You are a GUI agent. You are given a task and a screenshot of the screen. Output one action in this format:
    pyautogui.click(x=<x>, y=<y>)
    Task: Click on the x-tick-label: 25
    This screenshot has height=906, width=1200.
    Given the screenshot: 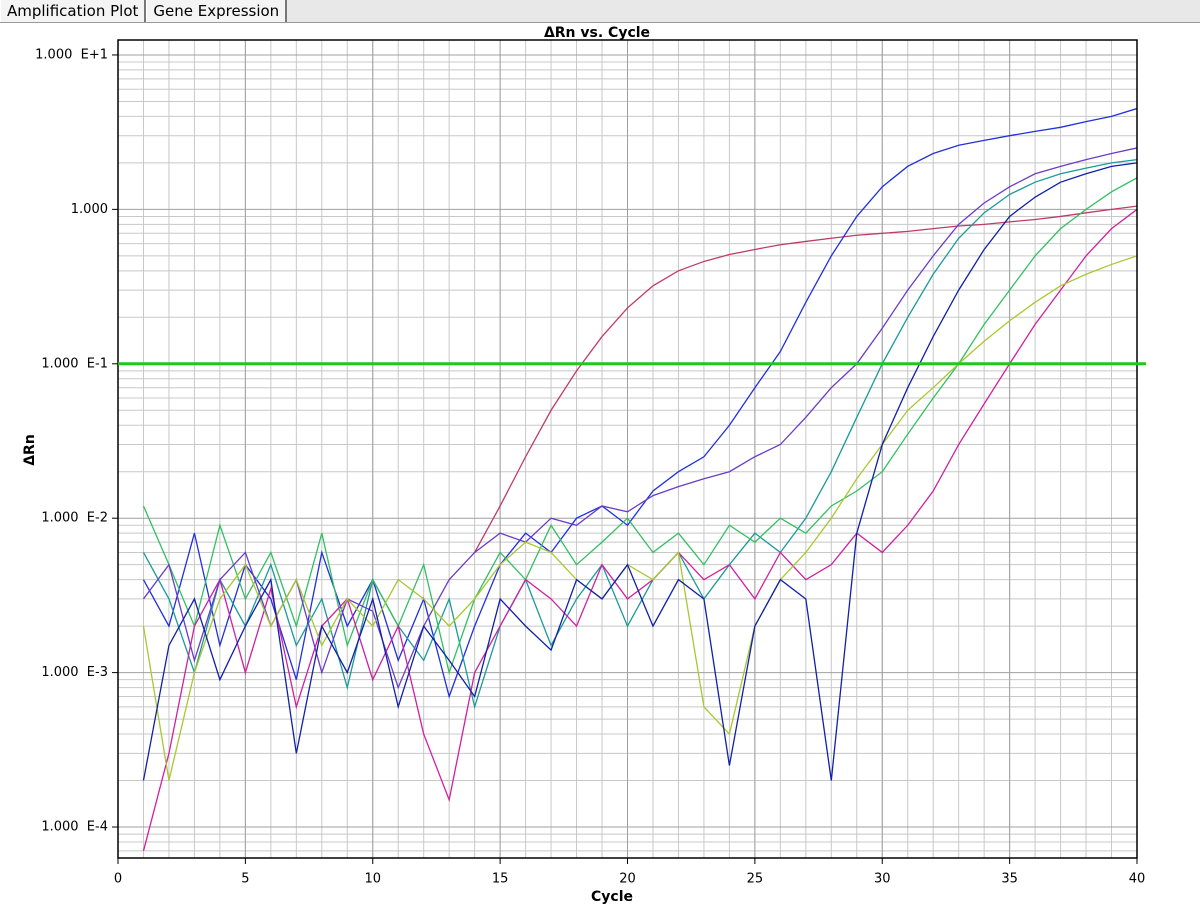 What is the action you would take?
    pyautogui.click(x=755, y=879)
    